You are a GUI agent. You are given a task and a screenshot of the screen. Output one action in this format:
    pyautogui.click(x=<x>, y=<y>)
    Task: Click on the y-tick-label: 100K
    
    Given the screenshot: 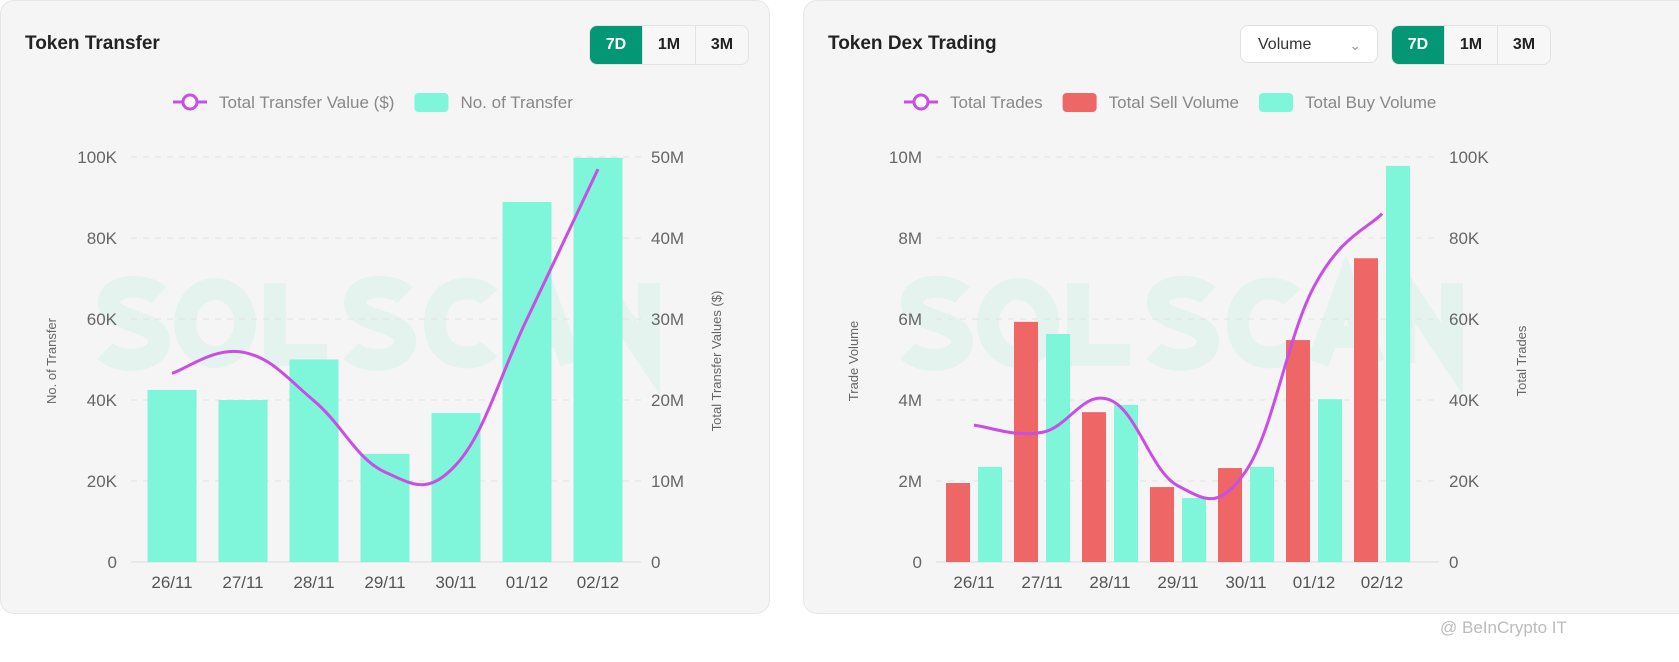 What is the action you would take?
    pyautogui.click(x=97, y=157)
    